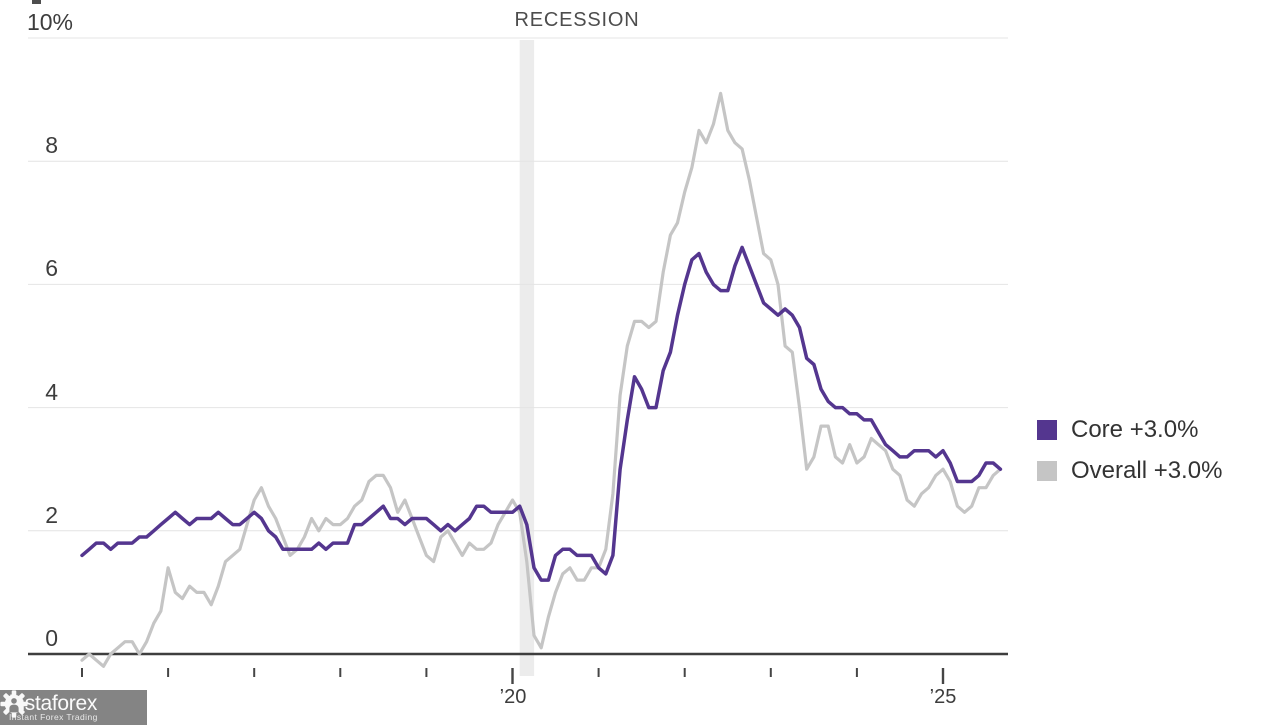 The height and width of the screenshot is (725, 1280). I want to click on overall-swatch, so click(1047, 471).